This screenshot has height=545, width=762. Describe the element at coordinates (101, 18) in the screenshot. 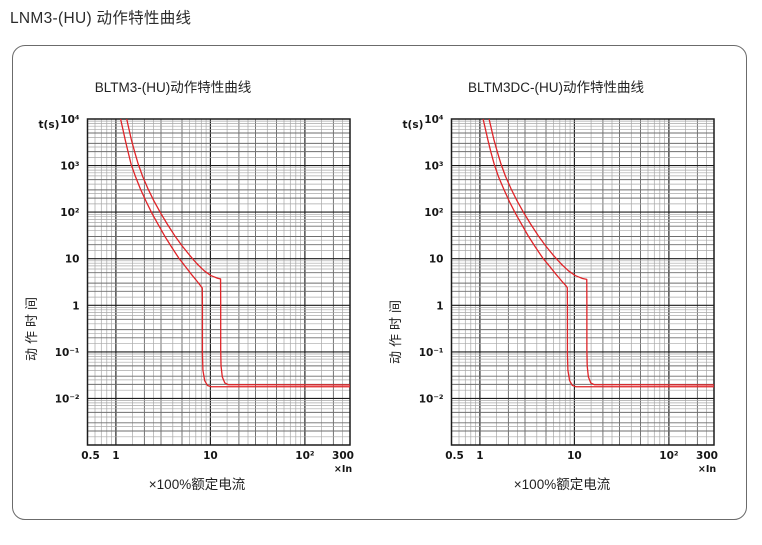

I see `page-title: LNM3-(HU) 动作特性曲线` at that location.